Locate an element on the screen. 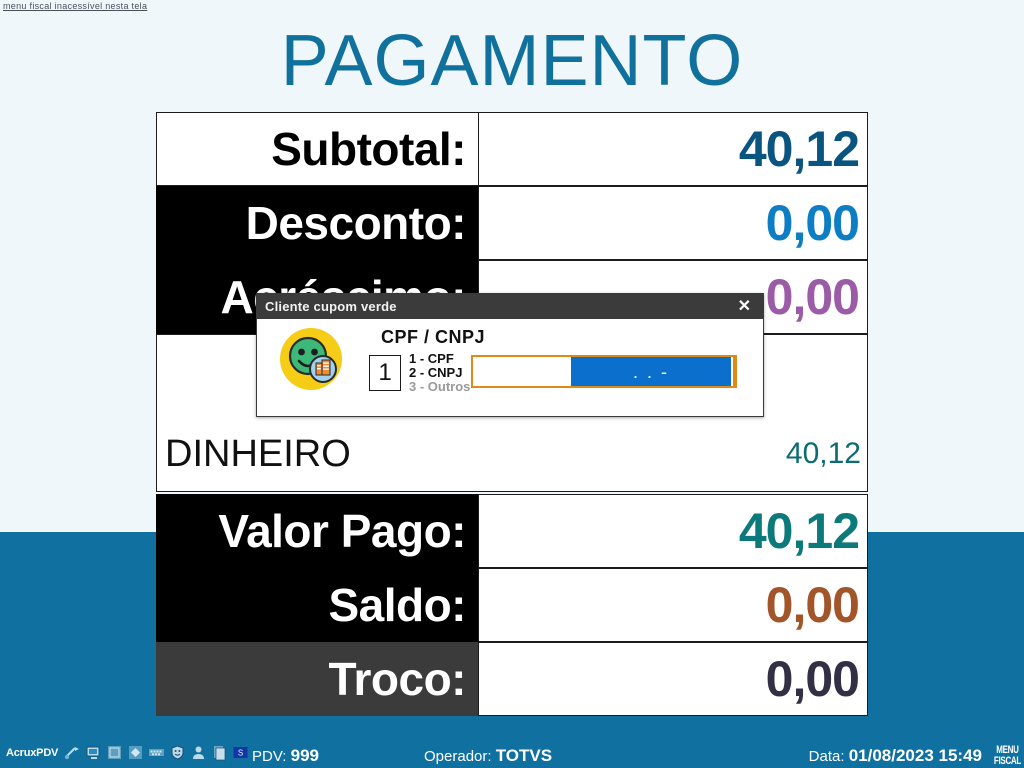 This screenshot has width=1024, height=768. payment-method-name: DINHEIRO is located at coordinates (258, 453).